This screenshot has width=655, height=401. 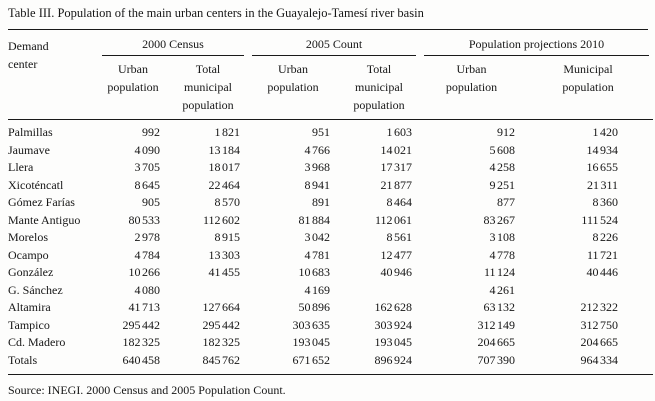 What do you see at coordinates (147, 184) in the screenshot?
I see `cell-value: 8 645` at bounding box center [147, 184].